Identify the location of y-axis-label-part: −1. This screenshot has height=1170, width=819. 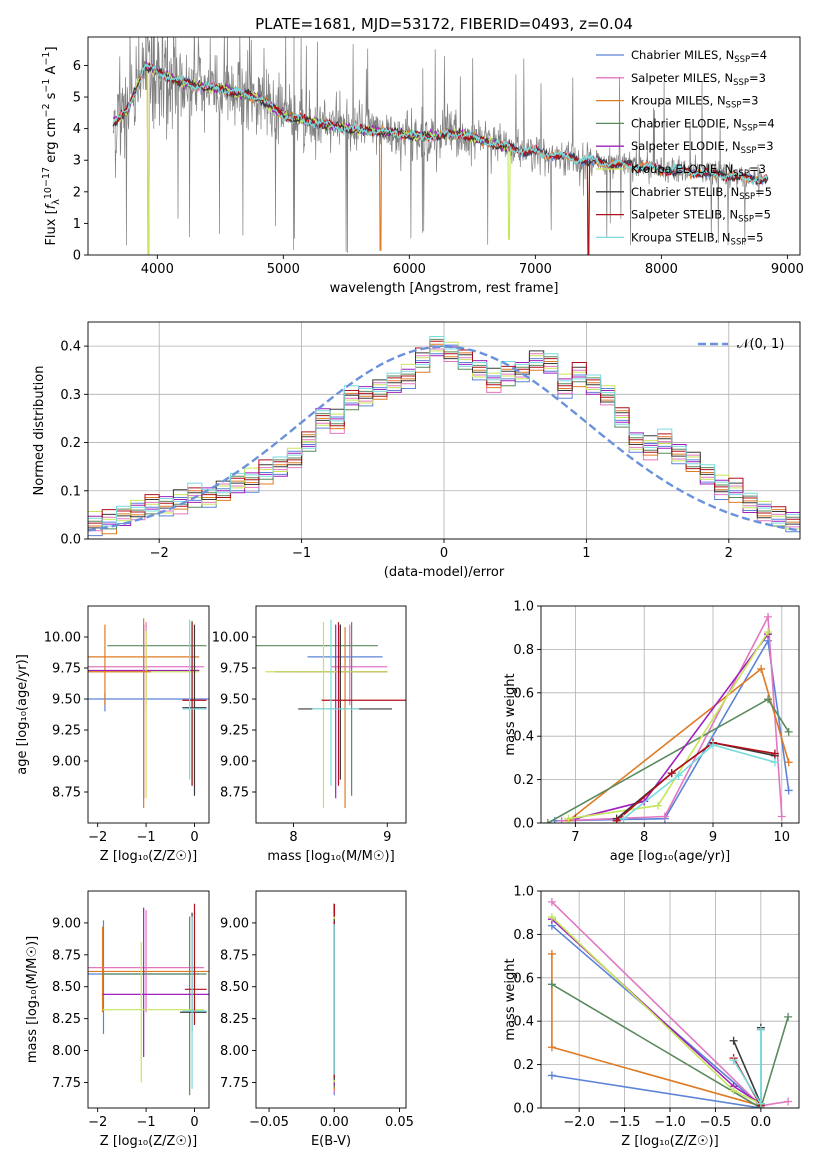
(46, 59).